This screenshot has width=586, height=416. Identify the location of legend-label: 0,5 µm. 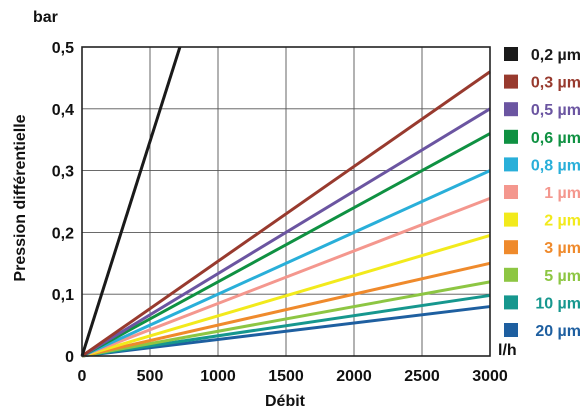
(556, 110).